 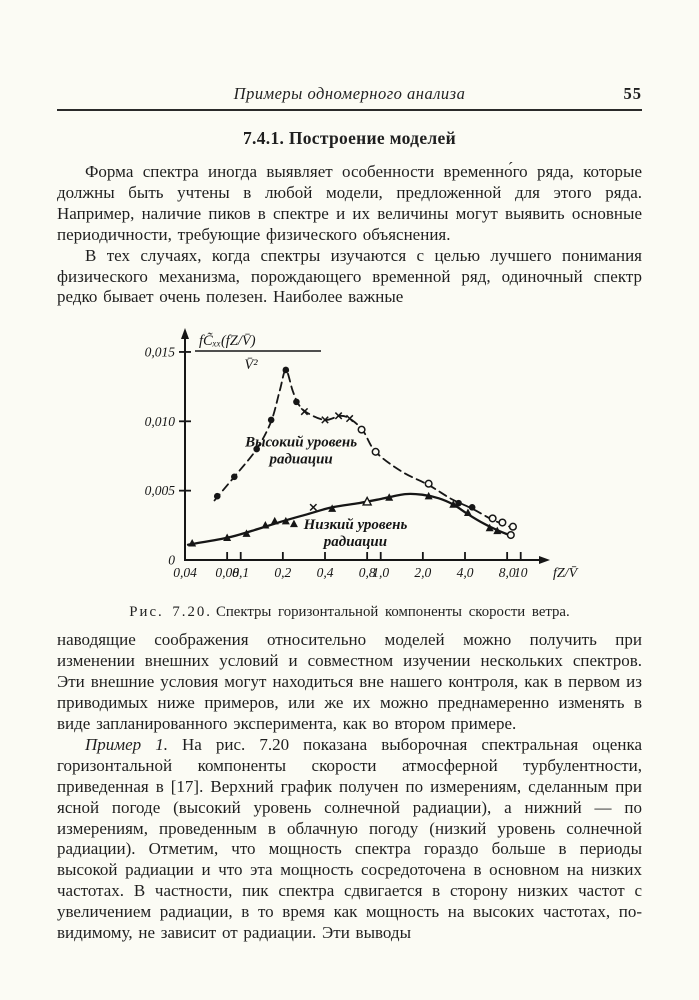 I want to click on figure-label: Рис. 7.20., so click(x=171, y=612).